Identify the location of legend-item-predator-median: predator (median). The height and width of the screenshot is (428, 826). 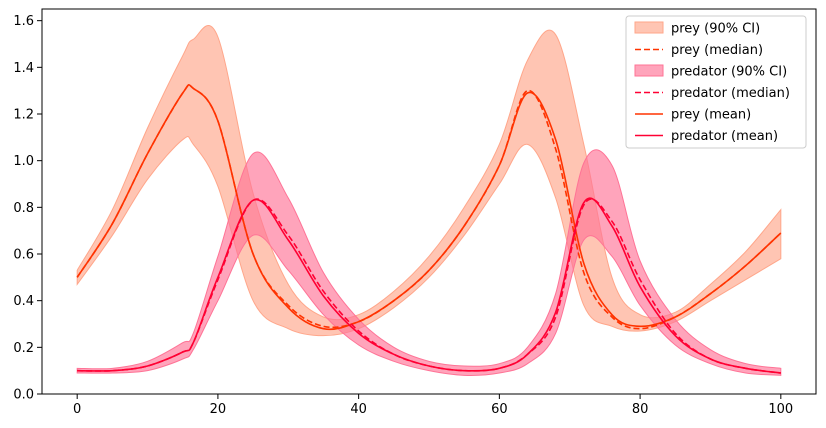
(712, 93).